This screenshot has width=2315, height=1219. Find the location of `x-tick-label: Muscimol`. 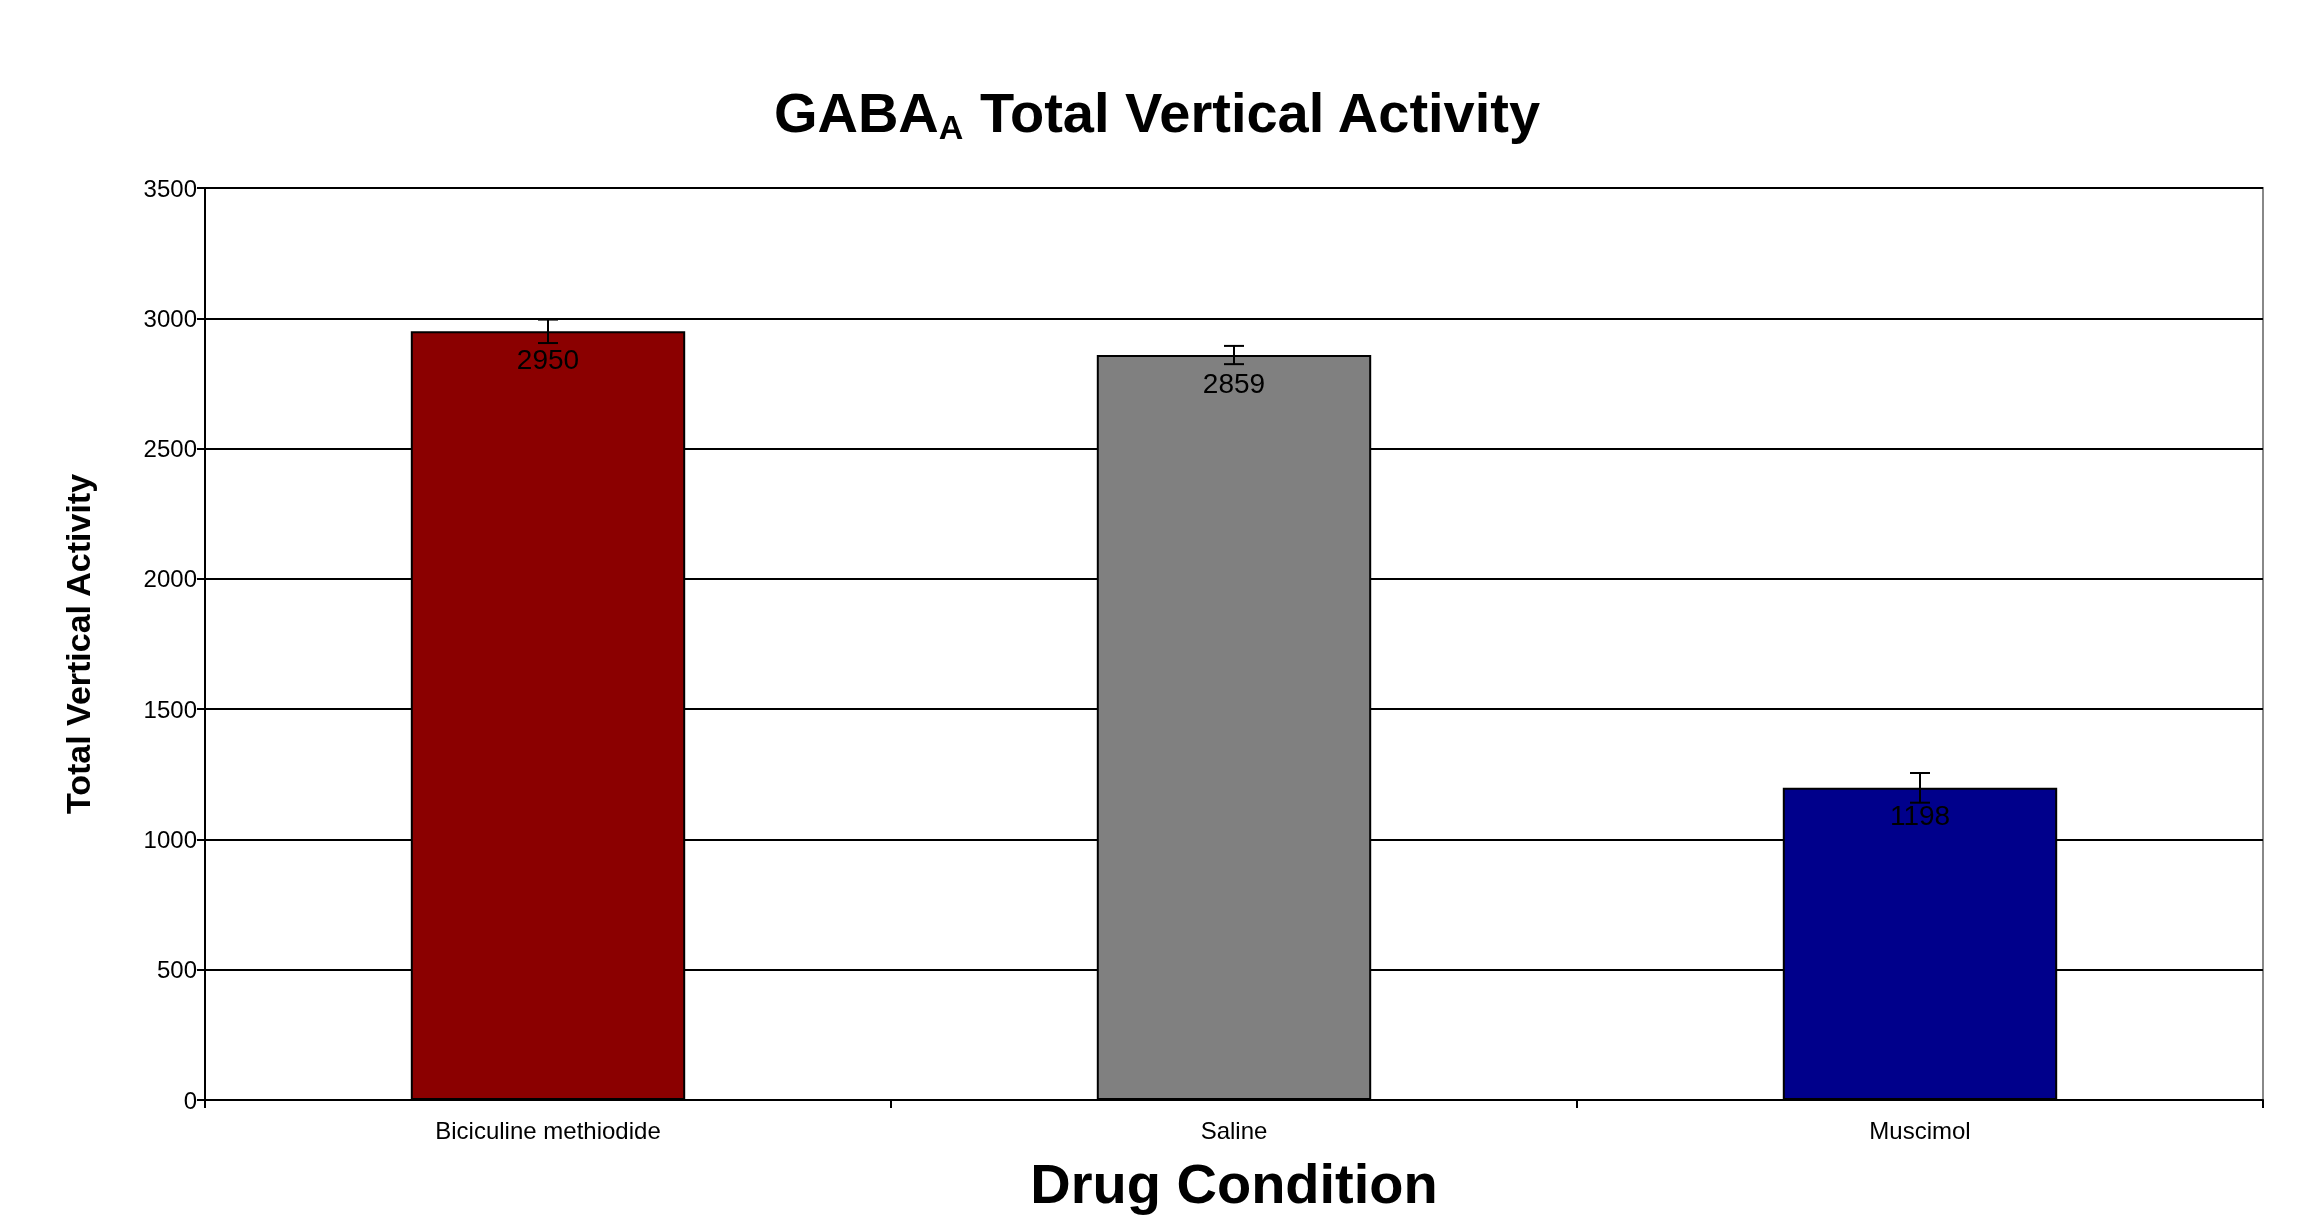

x-tick-label: Muscimol is located at coordinates (1920, 1130).